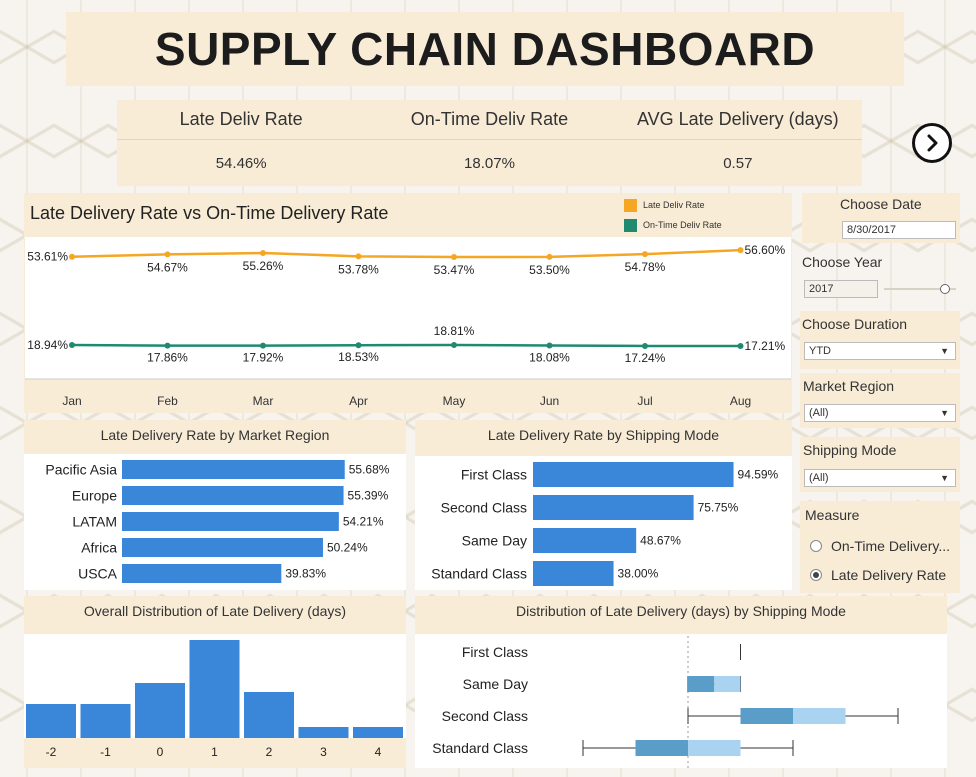 This screenshot has width=976, height=777. What do you see at coordinates (880, 351) in the screenshot?
I see `duration-select: YTD ▼` at bounding box center [880, 351].